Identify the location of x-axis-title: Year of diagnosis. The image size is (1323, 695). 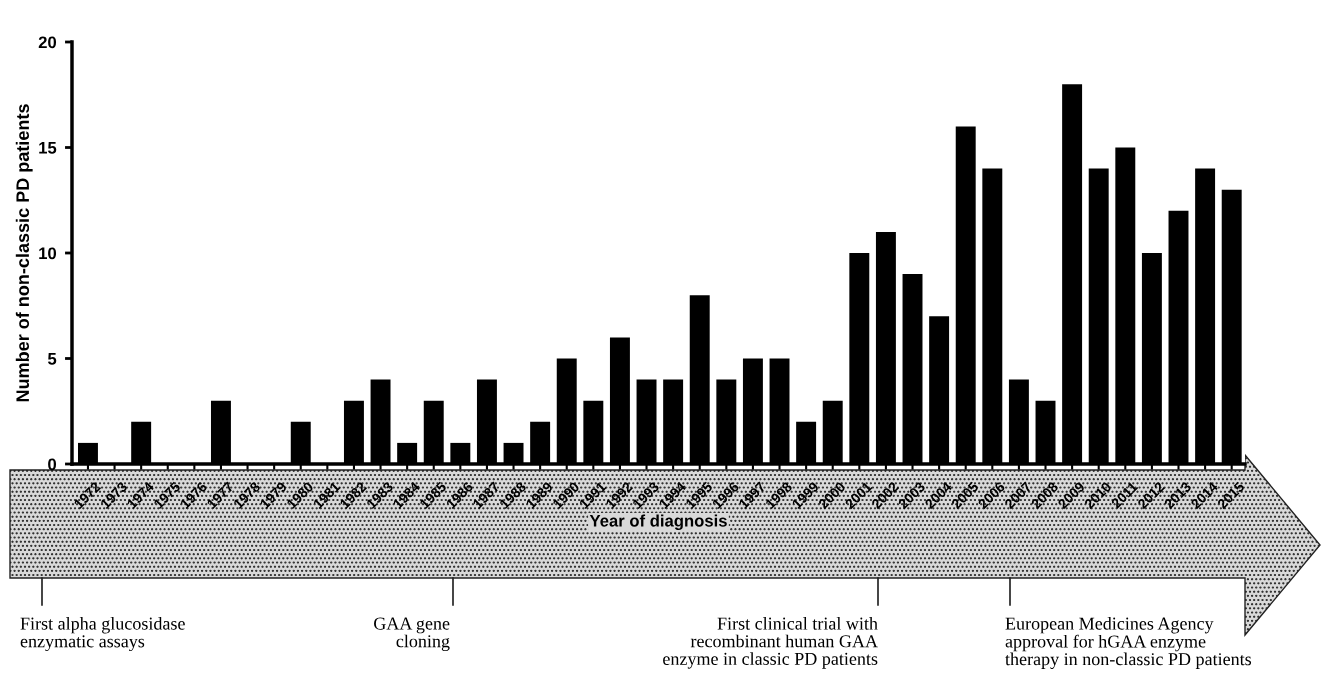
(658, 522).